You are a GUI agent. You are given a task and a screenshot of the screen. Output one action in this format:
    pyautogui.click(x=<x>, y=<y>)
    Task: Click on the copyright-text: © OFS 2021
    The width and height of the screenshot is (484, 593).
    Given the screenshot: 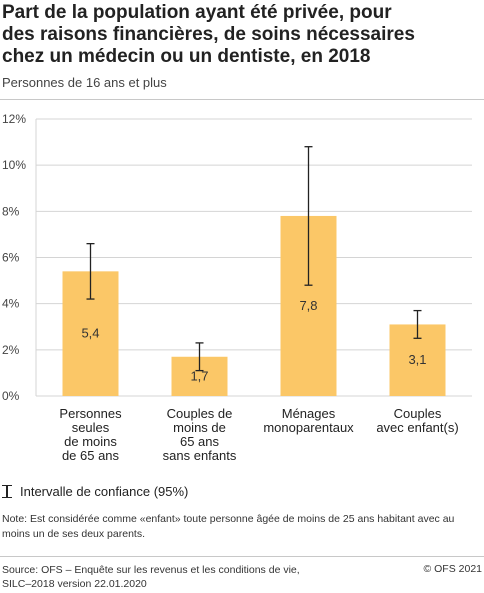 What is the action you would take?
    pyautogui.click(x=452, y=569)
    